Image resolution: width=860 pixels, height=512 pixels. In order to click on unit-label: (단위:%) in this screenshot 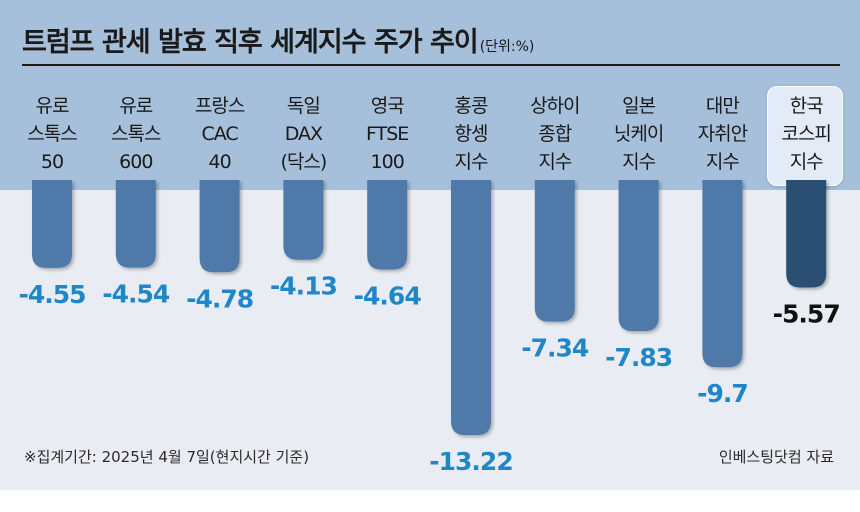, I will do `click(507, 47)`.